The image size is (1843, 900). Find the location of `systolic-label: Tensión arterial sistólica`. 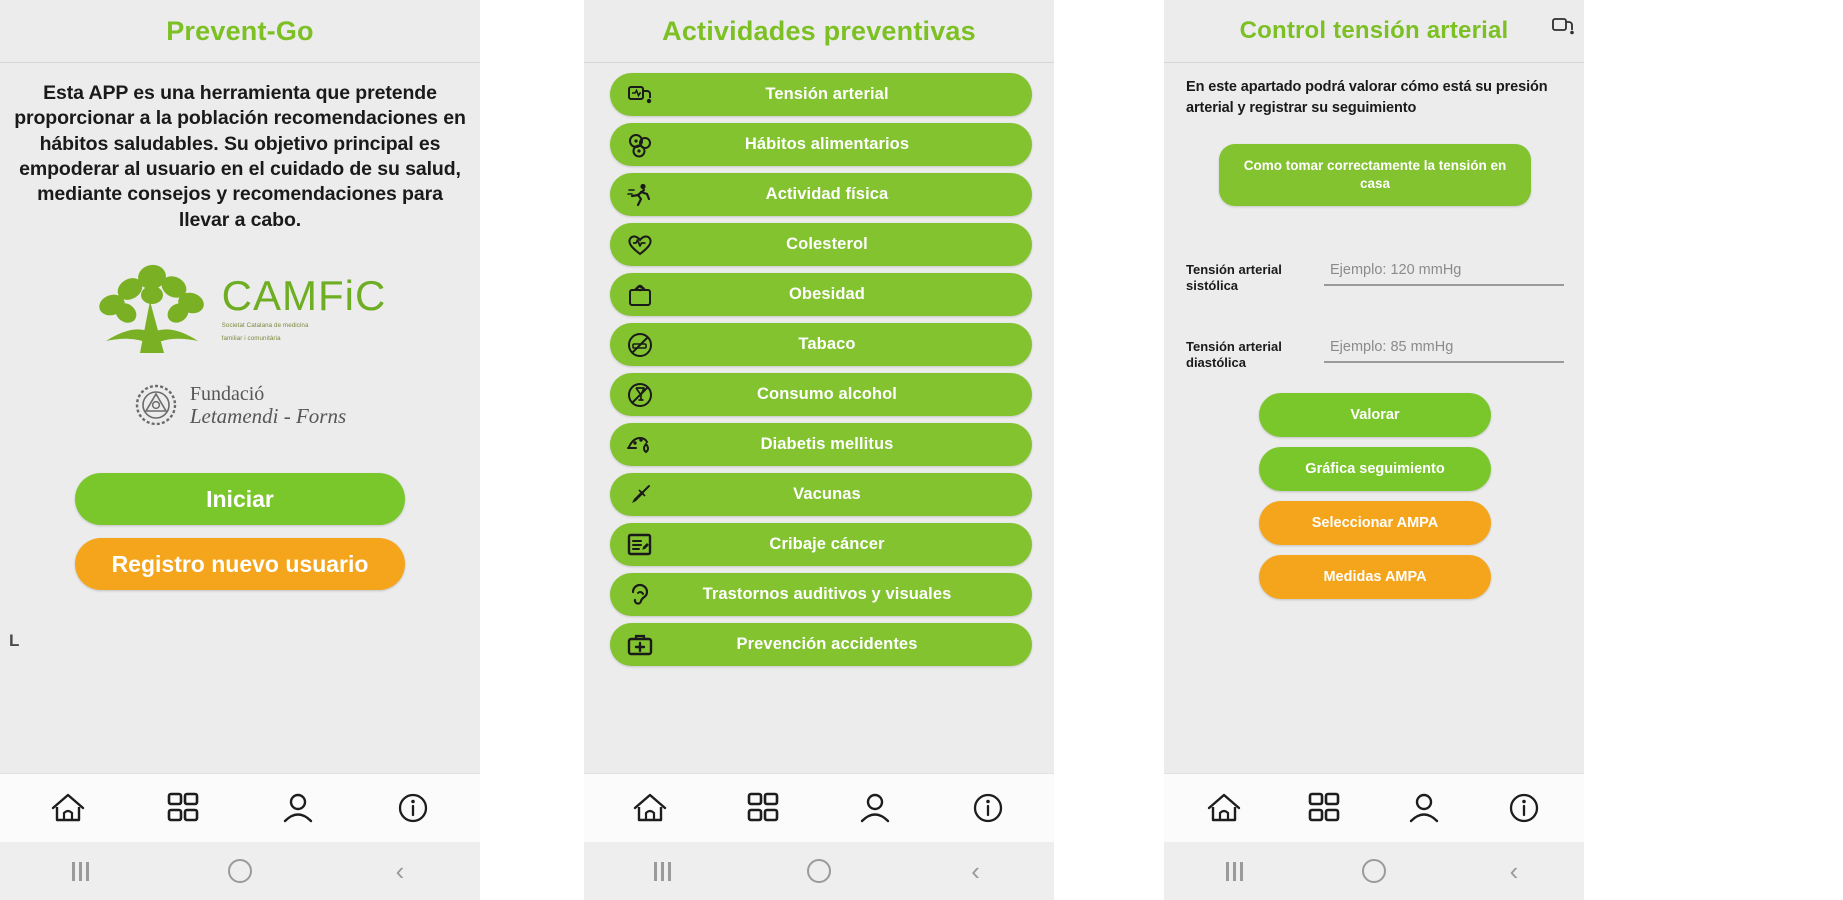

systolic-label: Tensión arterial sistólica is located at coordinates (1234, 278).